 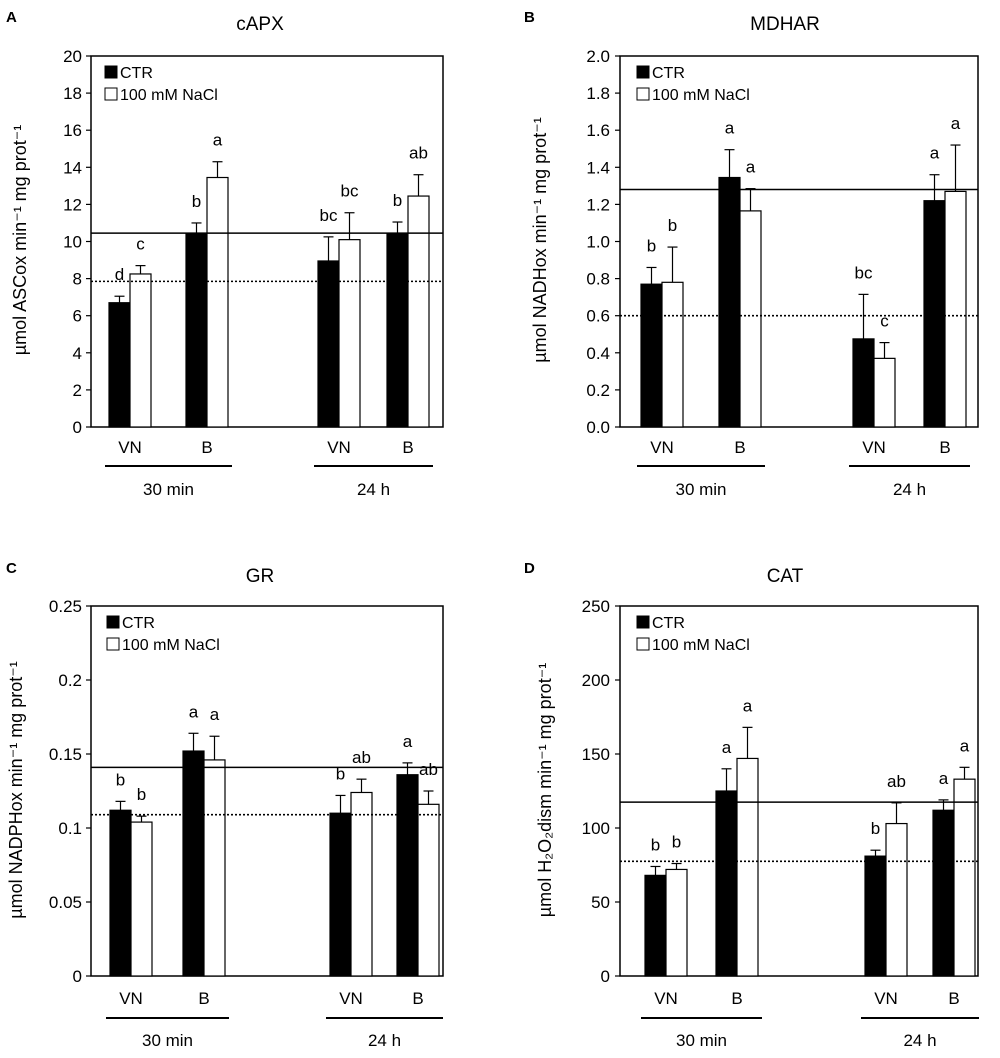 I want to click on y-tick-label: 0.4, so click(x=598, y=353).